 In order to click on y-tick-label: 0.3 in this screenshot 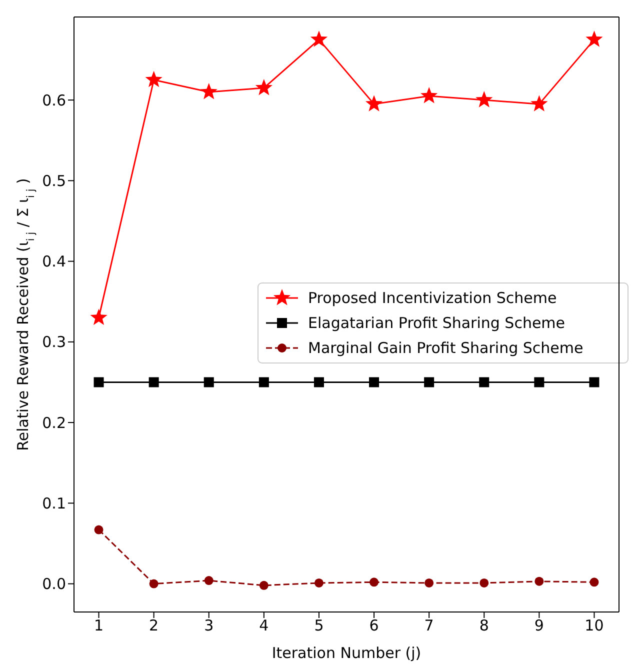, I will do `click(54, 342)`.